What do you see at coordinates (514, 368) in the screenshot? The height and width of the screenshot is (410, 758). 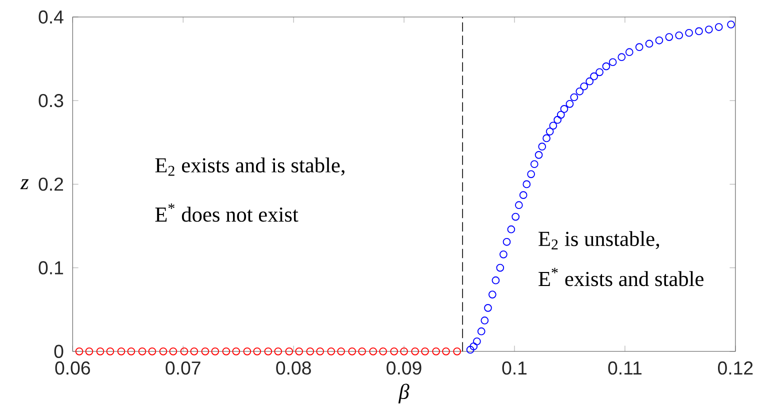 I see `x-tick-label: 0.1` at bounding box center [514, 368].